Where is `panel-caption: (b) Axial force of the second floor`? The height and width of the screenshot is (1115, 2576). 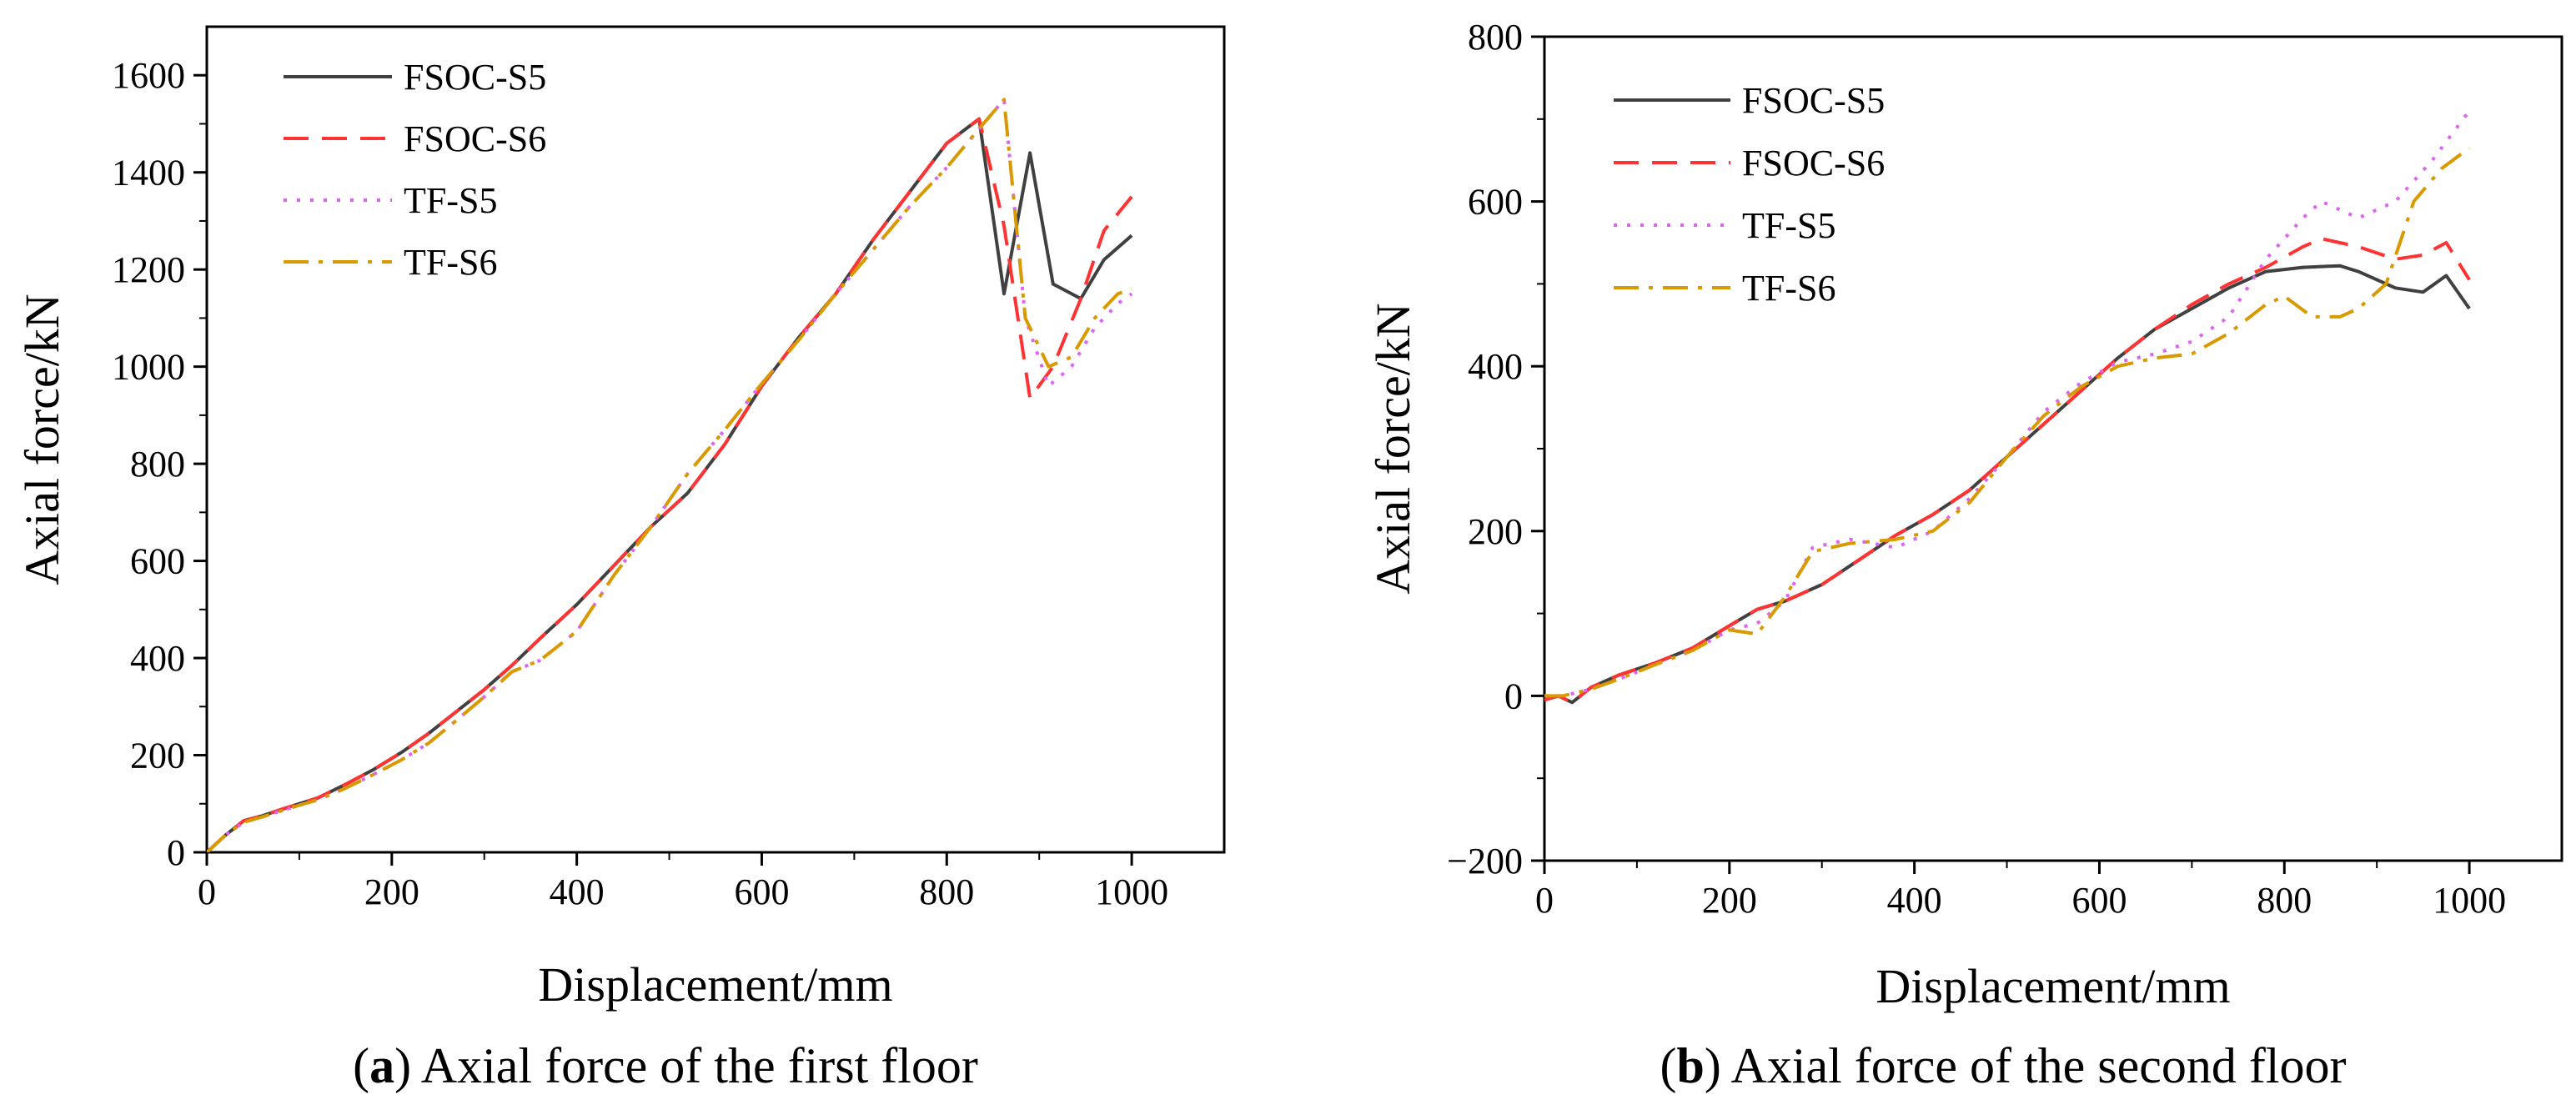
panel-caption: (b) Axial force of the second floor is located at coordinates (2003, 1065).